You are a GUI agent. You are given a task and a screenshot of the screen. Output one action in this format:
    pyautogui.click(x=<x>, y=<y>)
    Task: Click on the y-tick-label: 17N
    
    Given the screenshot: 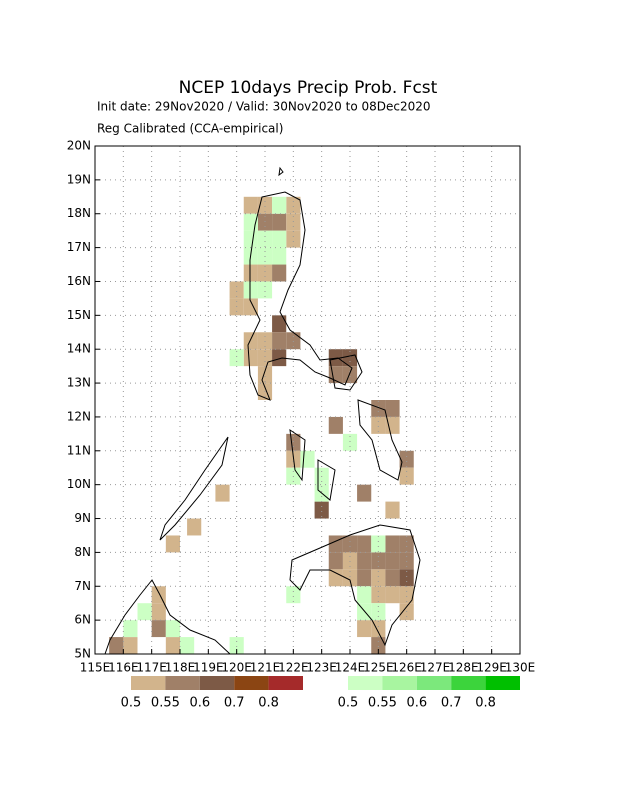 What is the action you would take?
    pyautogui.click(x=79, y=247)
    